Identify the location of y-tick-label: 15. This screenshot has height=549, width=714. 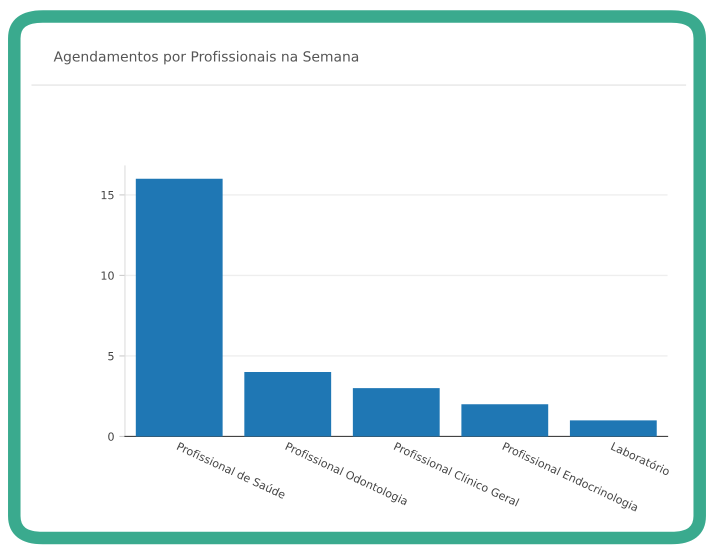
(108, 195).